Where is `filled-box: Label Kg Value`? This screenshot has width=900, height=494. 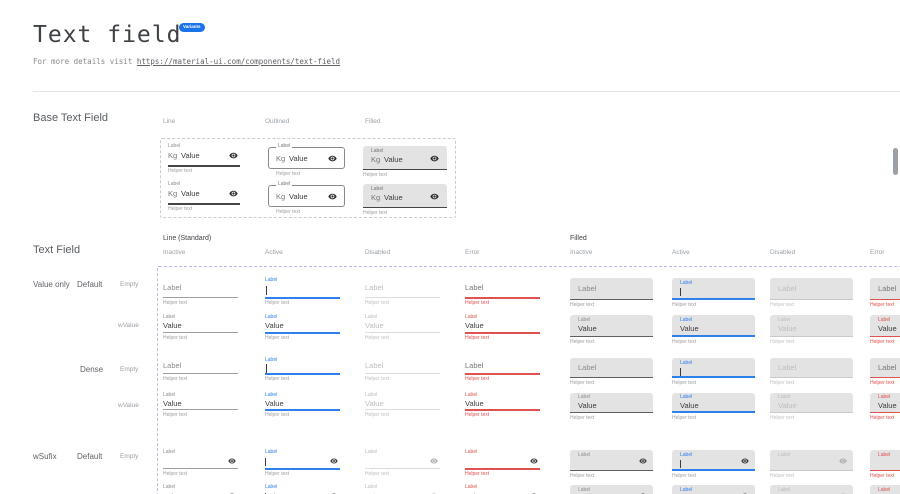
filled-box: Label Kg Value is located at coordinates (405, 196).